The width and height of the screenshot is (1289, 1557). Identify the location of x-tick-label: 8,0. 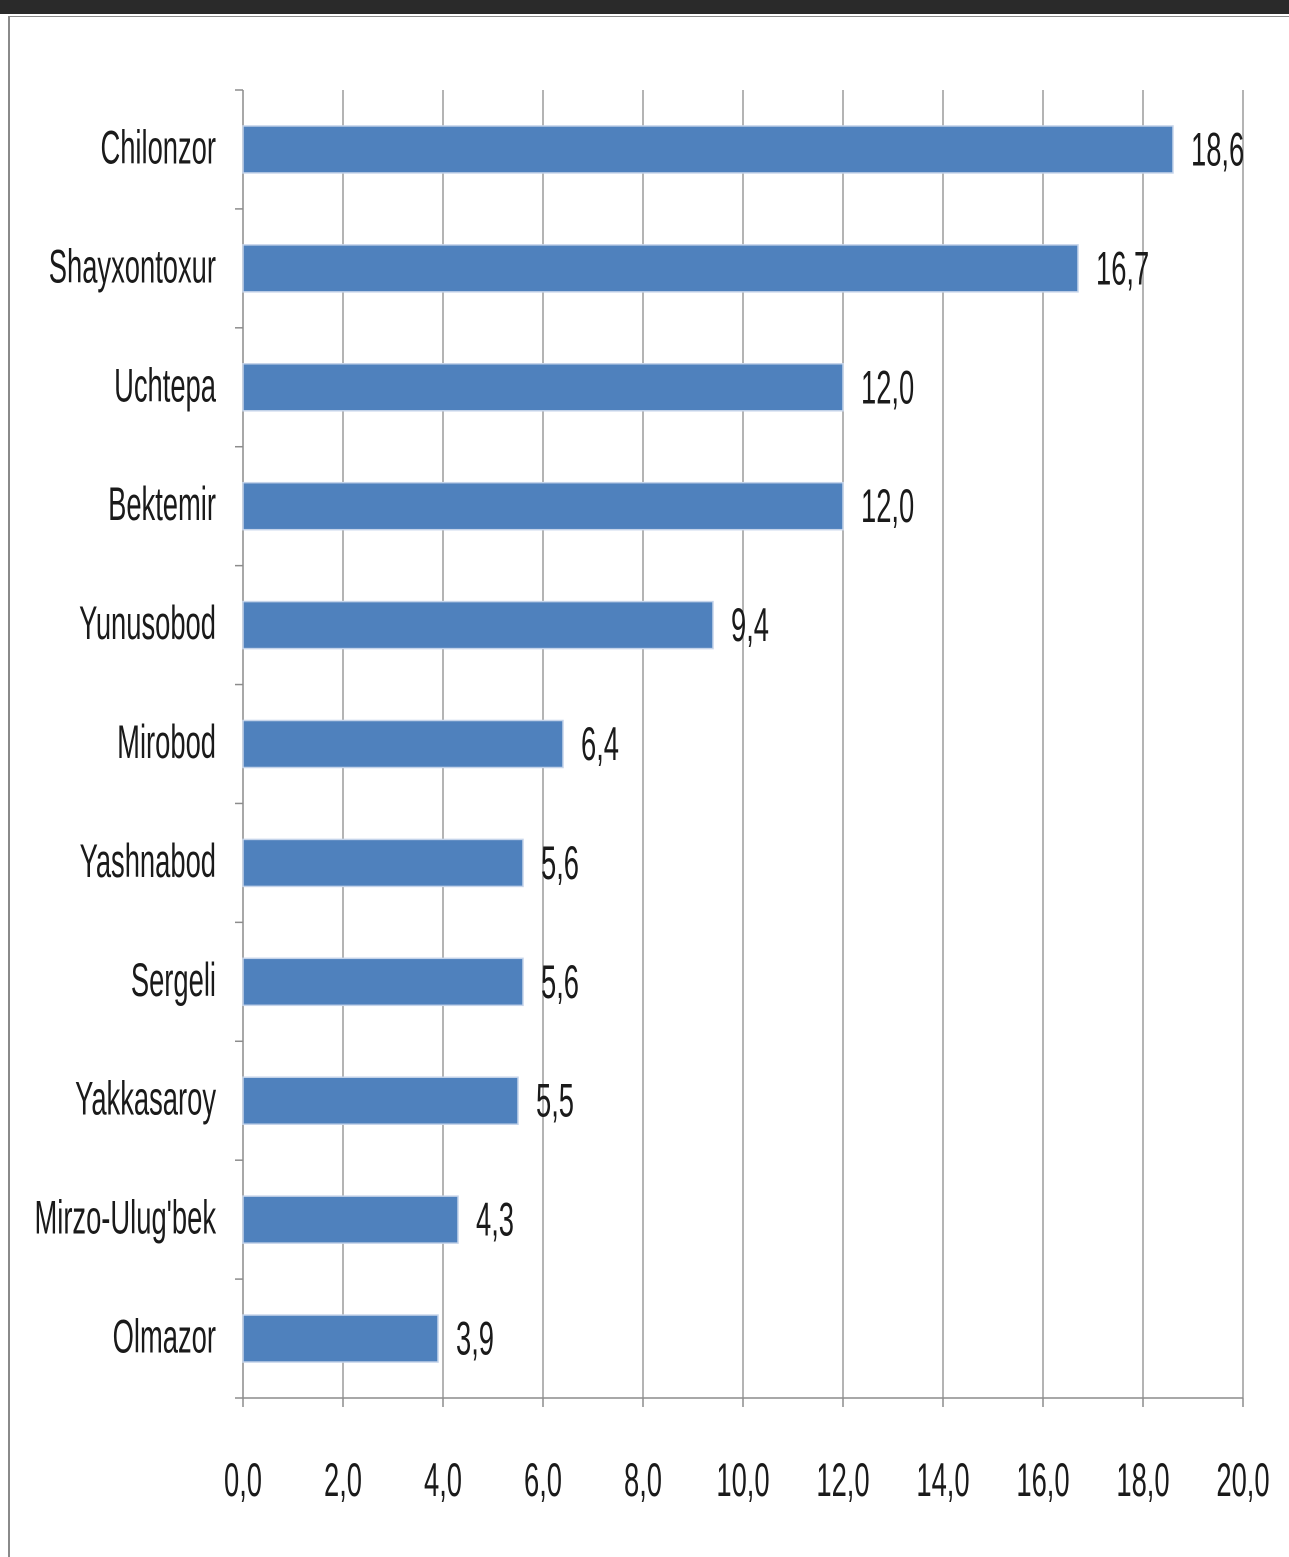
(643, 1480).